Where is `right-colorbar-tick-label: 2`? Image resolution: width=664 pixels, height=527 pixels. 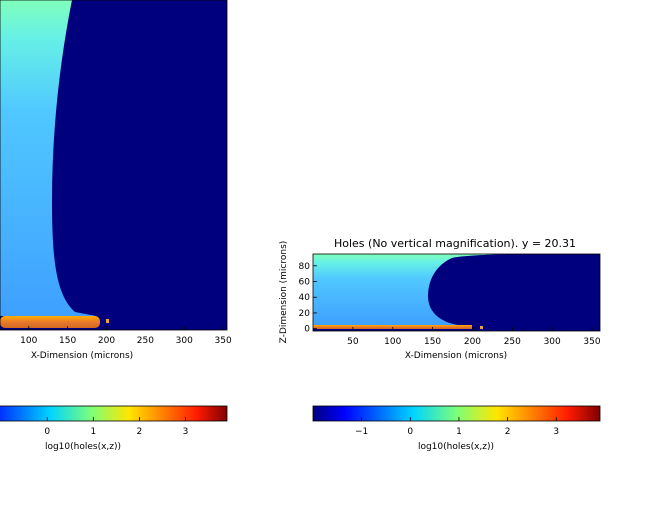
right-colorbar-tick-label: 2 is located at coordinates (508, 432).